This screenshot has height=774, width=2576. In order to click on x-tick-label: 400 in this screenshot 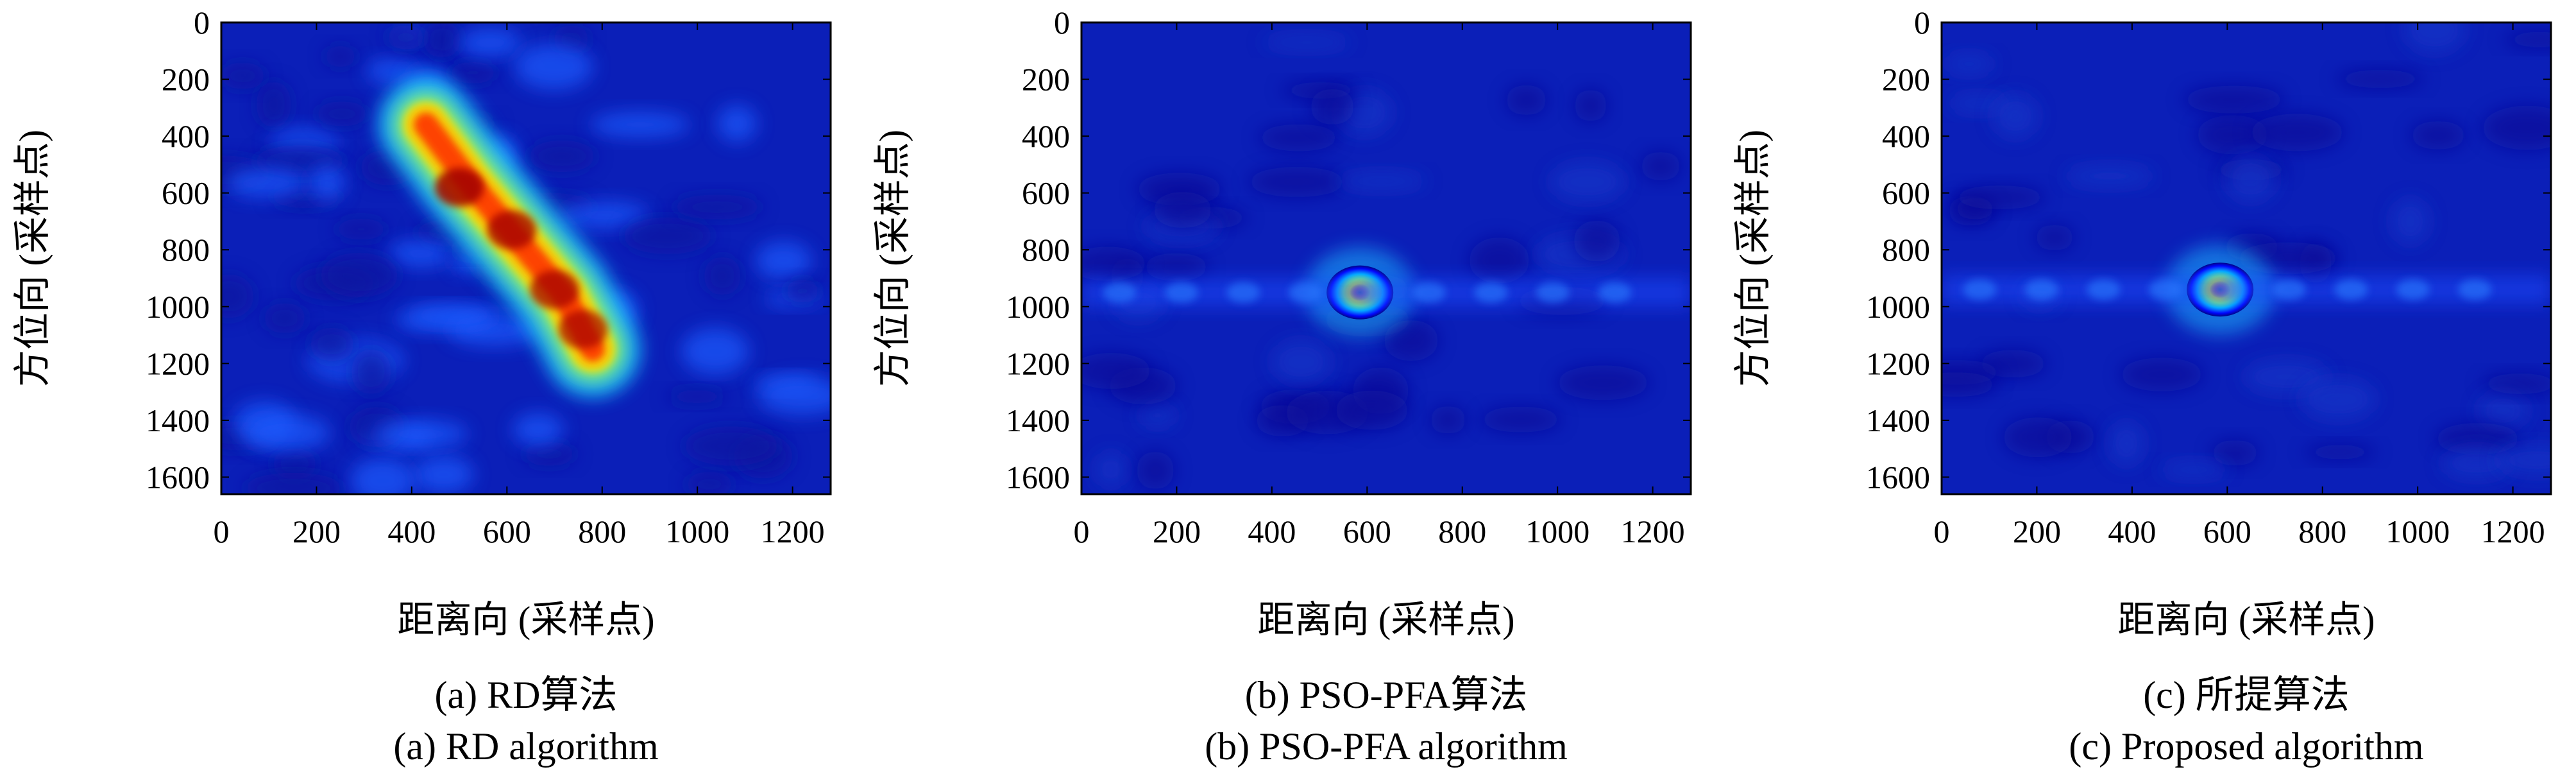, I will do `click(1272, 531)`.